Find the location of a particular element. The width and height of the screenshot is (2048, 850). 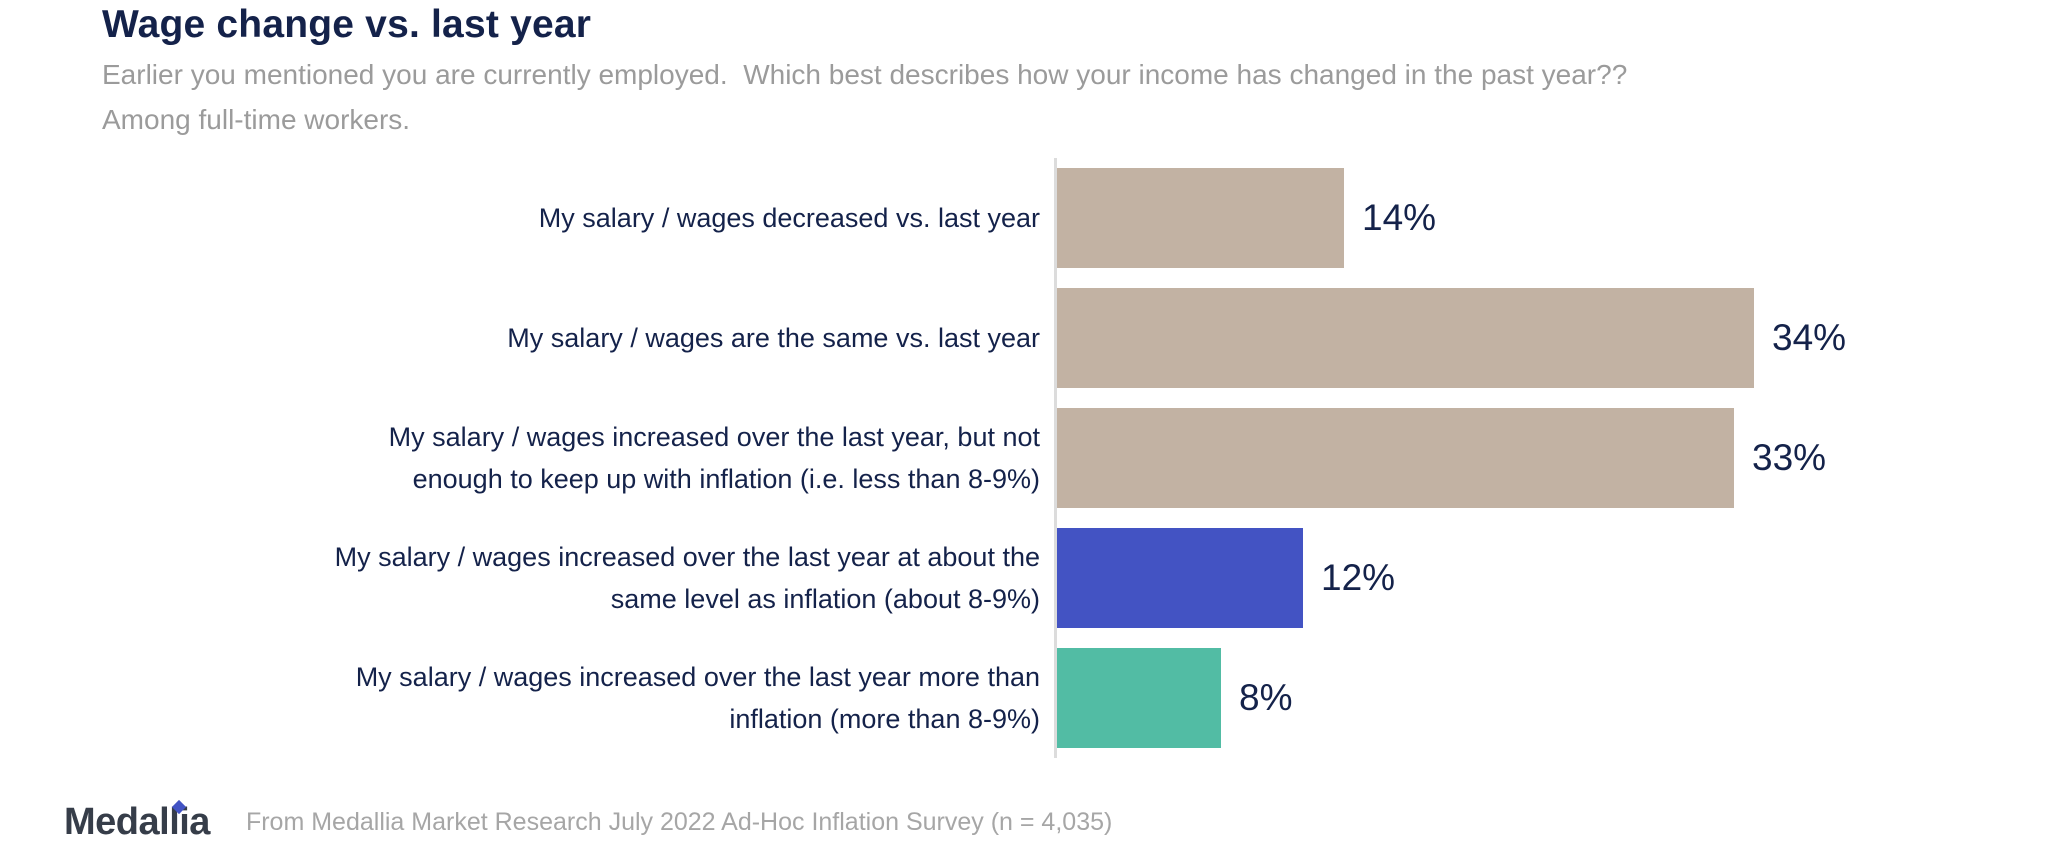

bar-area: 34% is located at coordinates (1451, 338).